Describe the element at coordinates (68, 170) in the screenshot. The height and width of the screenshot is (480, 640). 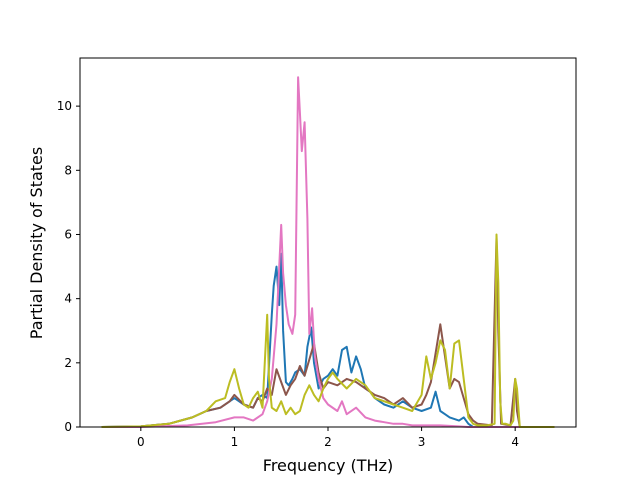
I see `y-tick-label: 8` at that location.